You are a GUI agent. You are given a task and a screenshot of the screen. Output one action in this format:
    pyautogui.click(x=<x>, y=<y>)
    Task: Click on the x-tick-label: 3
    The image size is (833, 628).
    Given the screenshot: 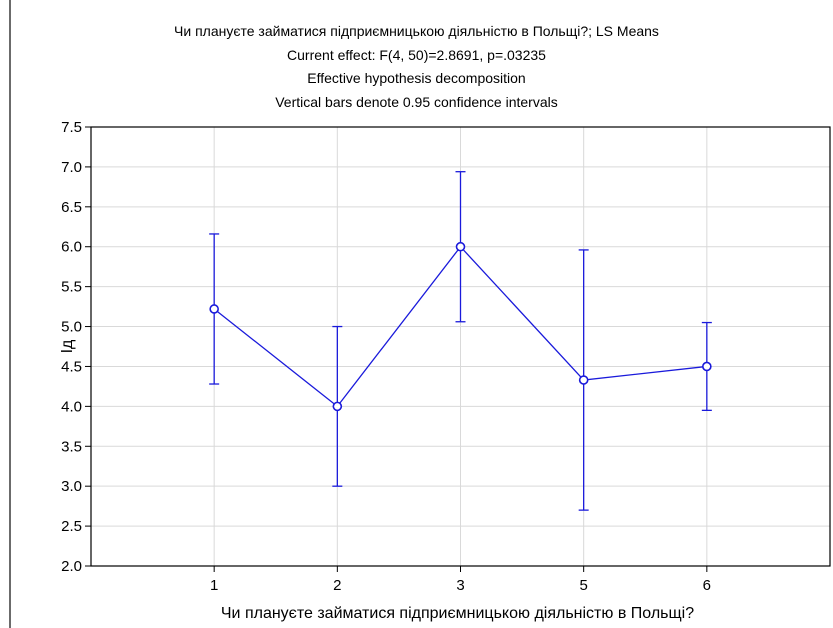 What is the action you would take?
    pyautogui.click(x=460, y=585)
    